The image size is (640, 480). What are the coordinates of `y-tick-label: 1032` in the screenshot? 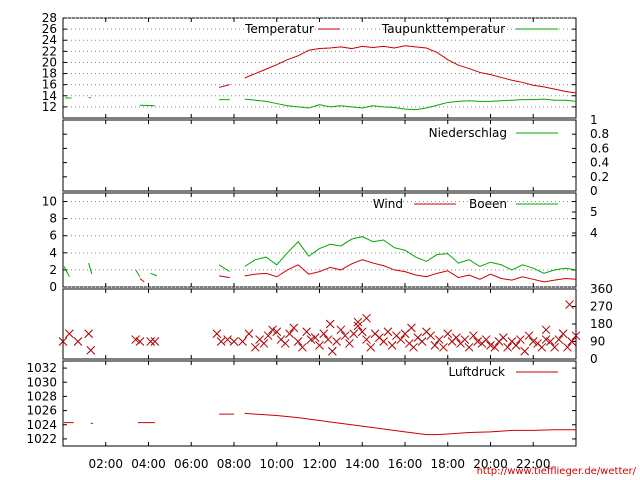 It's located at (41, 368).